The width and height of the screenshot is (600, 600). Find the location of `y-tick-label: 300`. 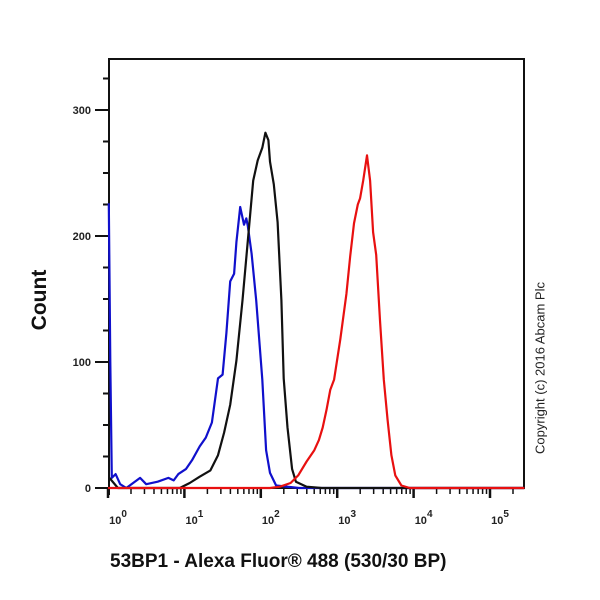

y-tick-label: 300 is located at coordinates (82, 111).